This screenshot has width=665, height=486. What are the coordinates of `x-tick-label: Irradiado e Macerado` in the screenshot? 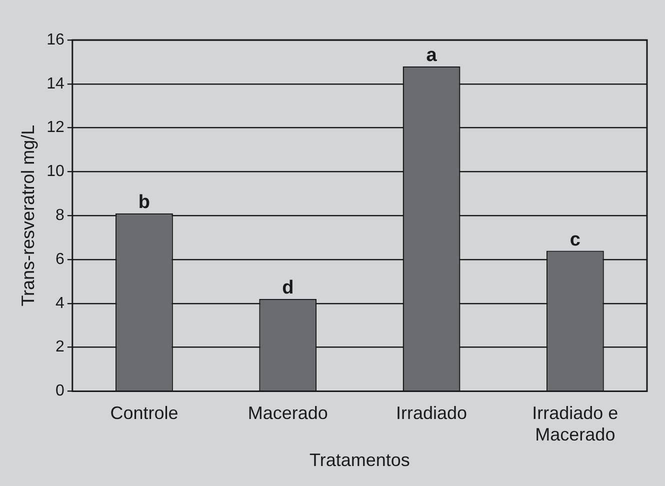 It's located at (575, 423).